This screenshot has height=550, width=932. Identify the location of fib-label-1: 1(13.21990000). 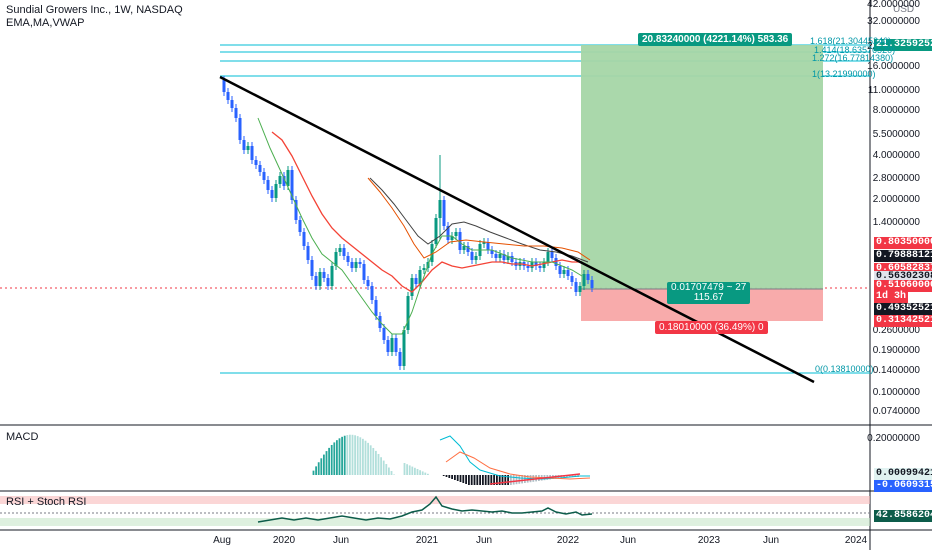
(844, 74).